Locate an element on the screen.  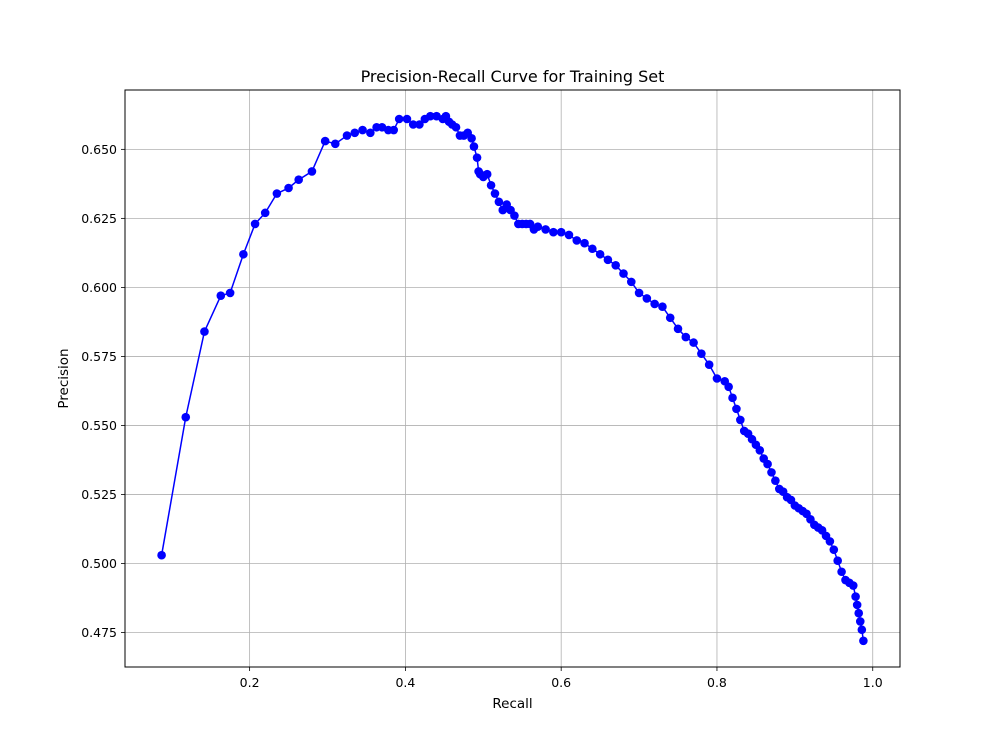
y-tick-label: 0.500 is located at coordinates (99, 563).